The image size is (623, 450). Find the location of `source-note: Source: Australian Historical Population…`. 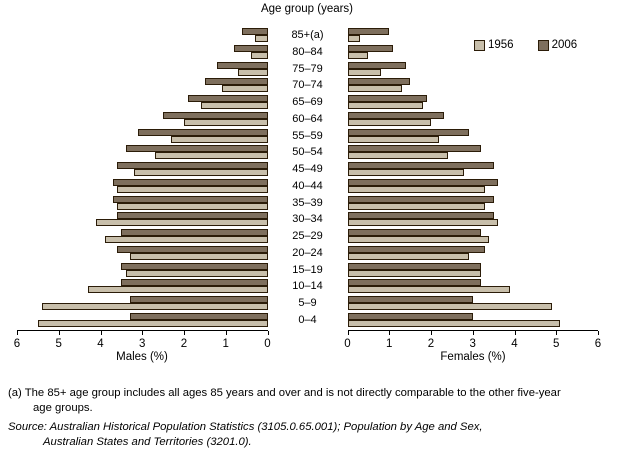

source-note: Source: Australian Historical Population… is located at coordinates (245, 435).